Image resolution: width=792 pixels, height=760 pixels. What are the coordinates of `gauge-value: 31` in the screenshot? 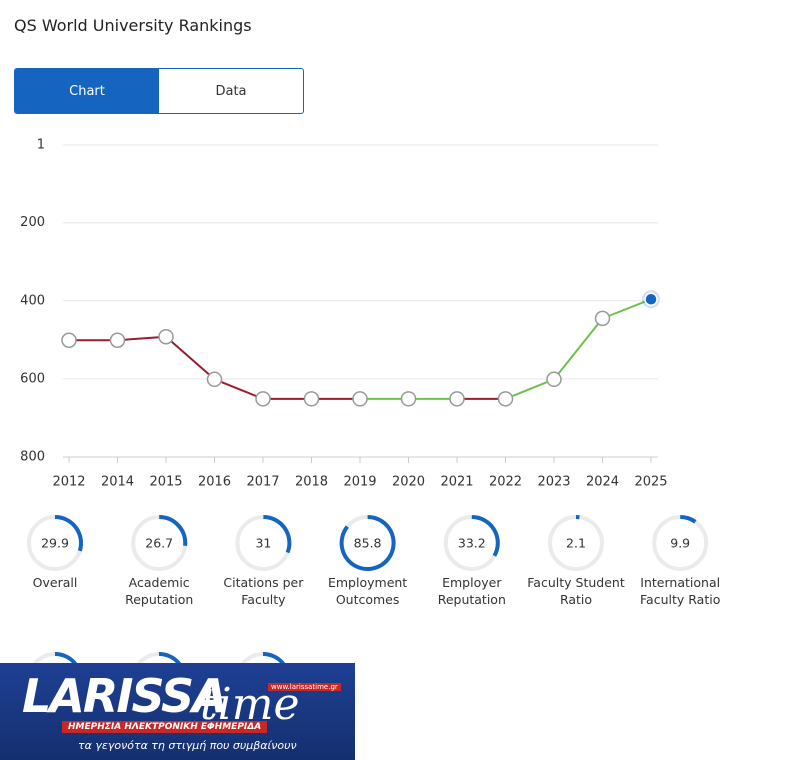 It's located at (263, 543).